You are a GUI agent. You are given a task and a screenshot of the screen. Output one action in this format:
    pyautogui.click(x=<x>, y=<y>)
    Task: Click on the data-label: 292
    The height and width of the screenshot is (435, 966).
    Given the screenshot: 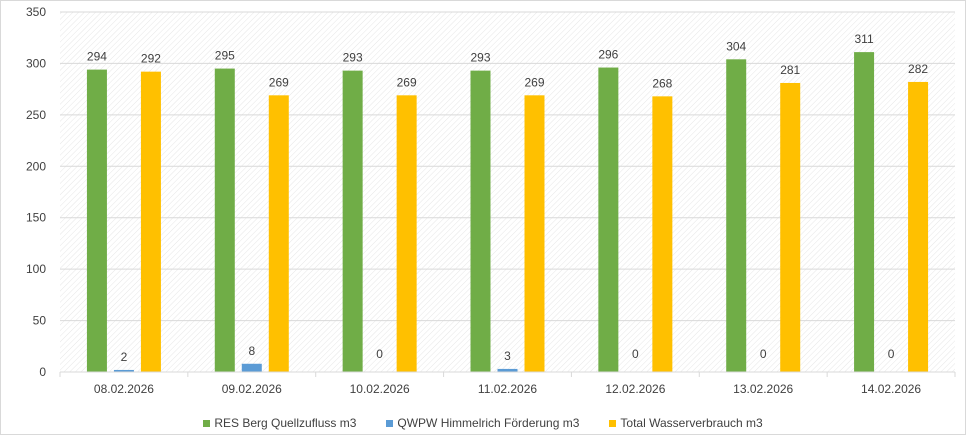 What is the action you would take?
    pyautogui.click(x=151, y=59)
    